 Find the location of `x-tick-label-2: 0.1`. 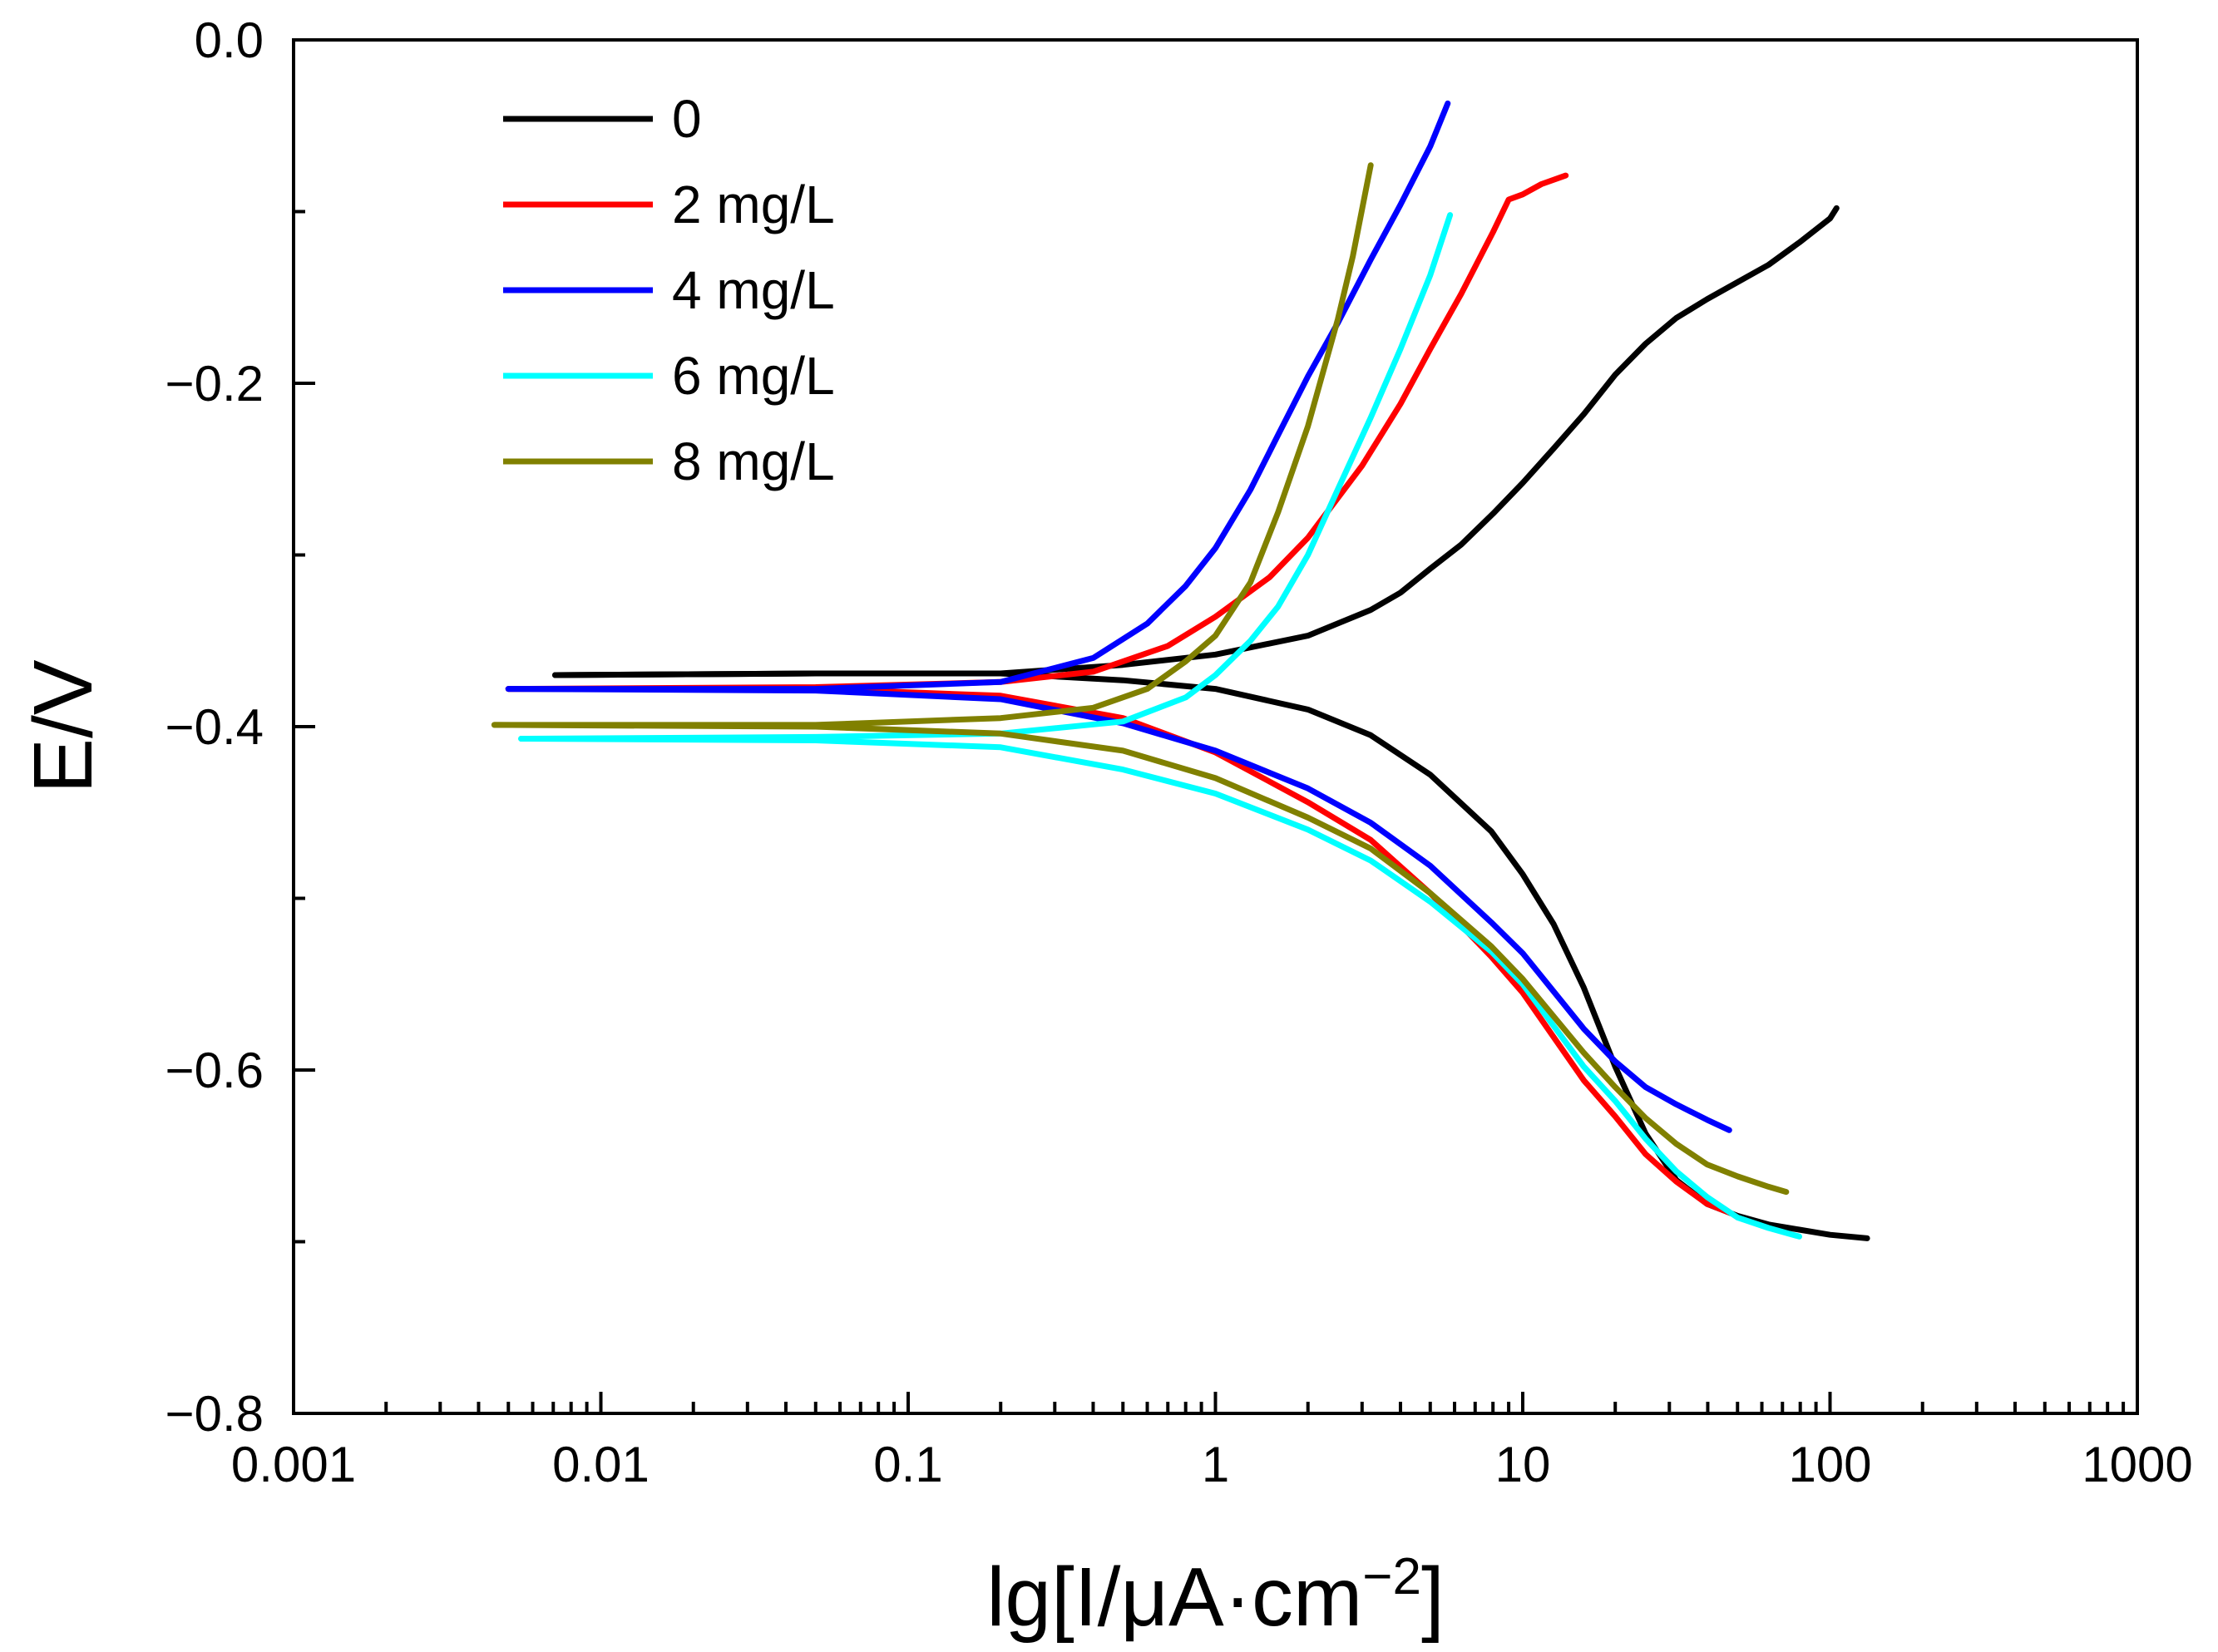

x-tick-label-2: 0.1 is located at coordinates (907, 1465).